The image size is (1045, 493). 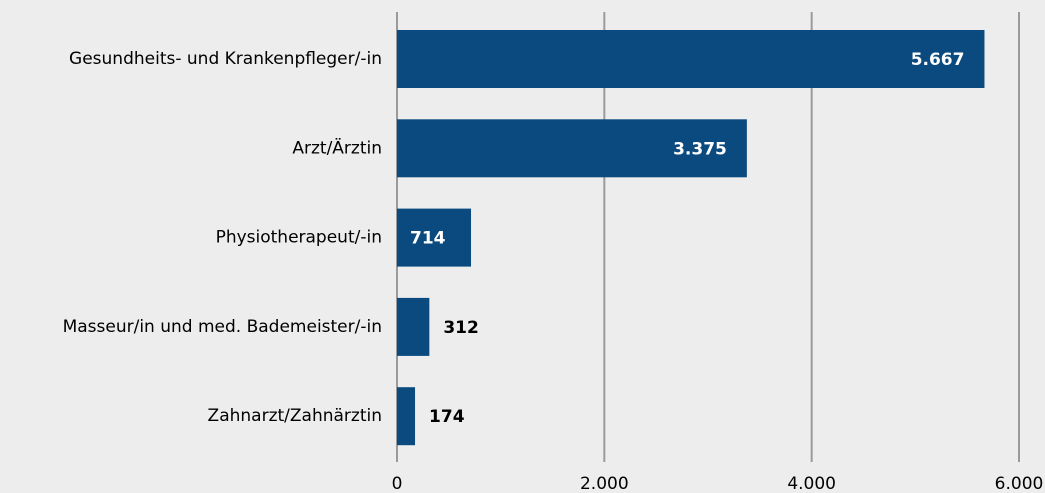 I want to click on y-tick-label: Physiotherapeut/-in, so click(x=299, y=238).